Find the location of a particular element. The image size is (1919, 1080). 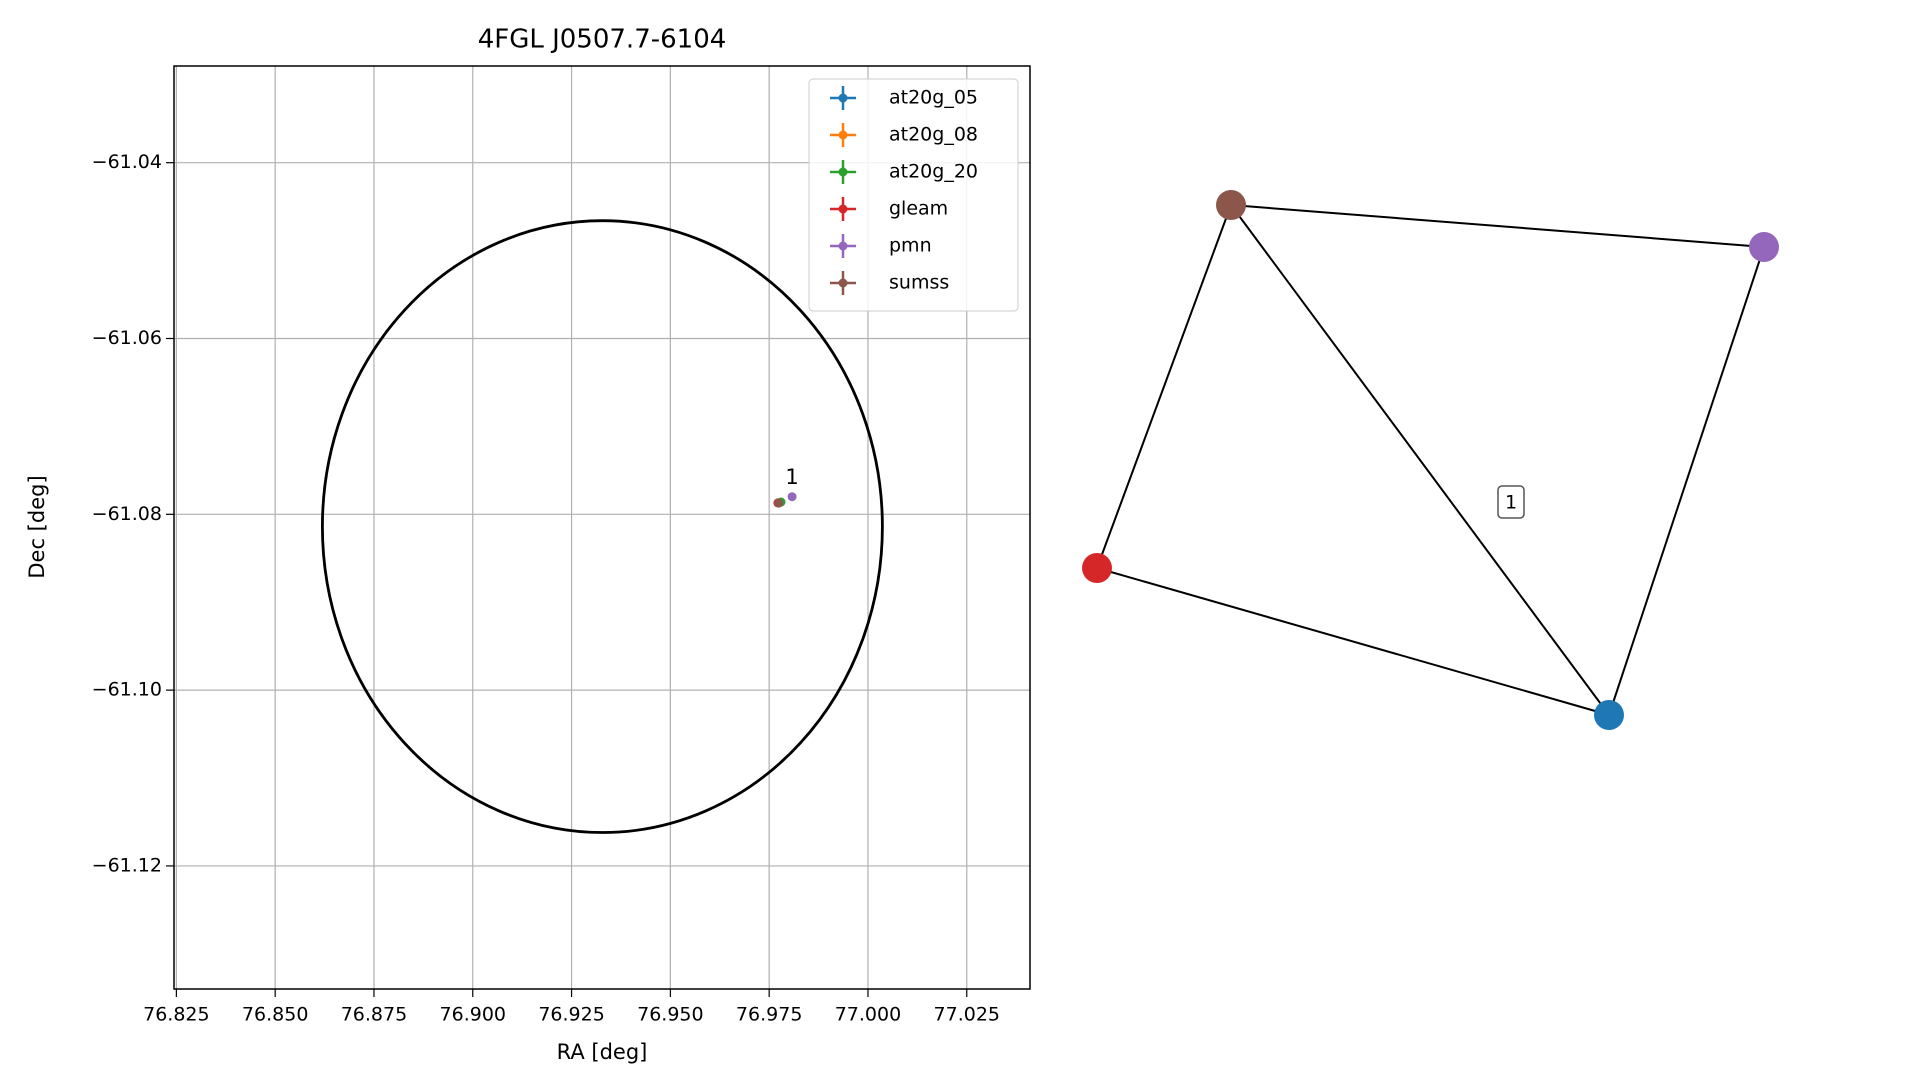

x-tick-label: 77.000 is located at coordinates (868, 1015).